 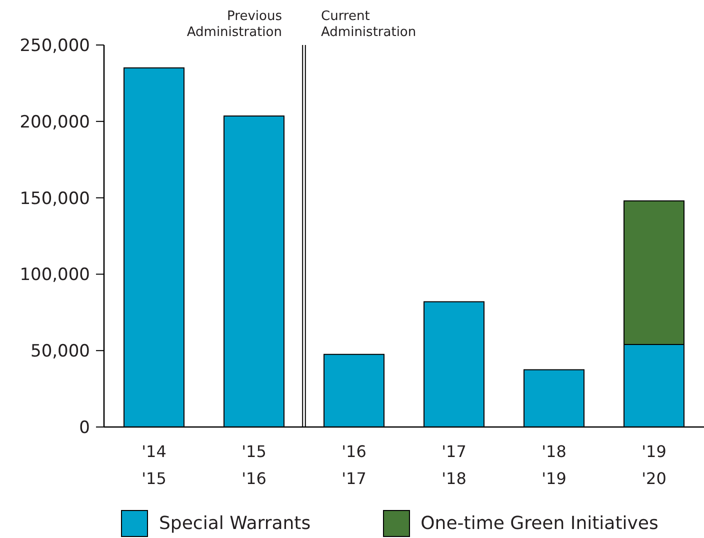 I want to click on x-tick-label: '15 '16, so click(x=254, y=465).